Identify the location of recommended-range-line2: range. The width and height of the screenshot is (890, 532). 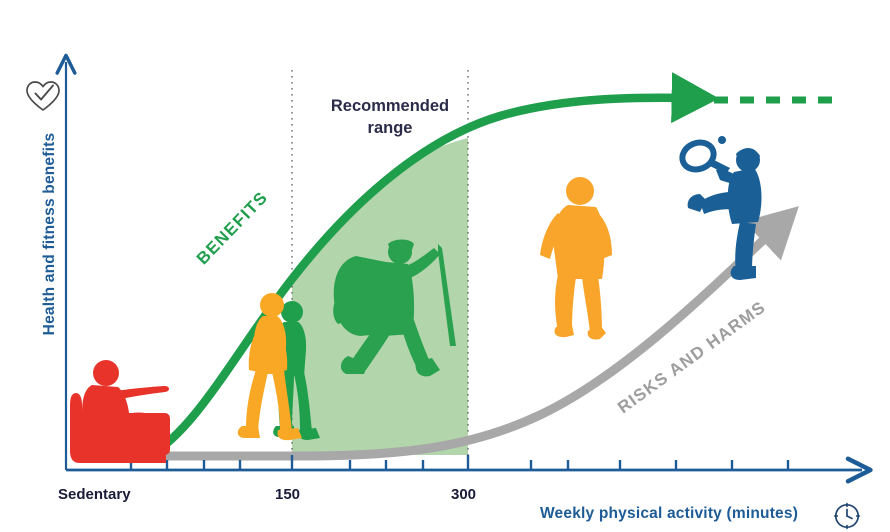
(390, 127).